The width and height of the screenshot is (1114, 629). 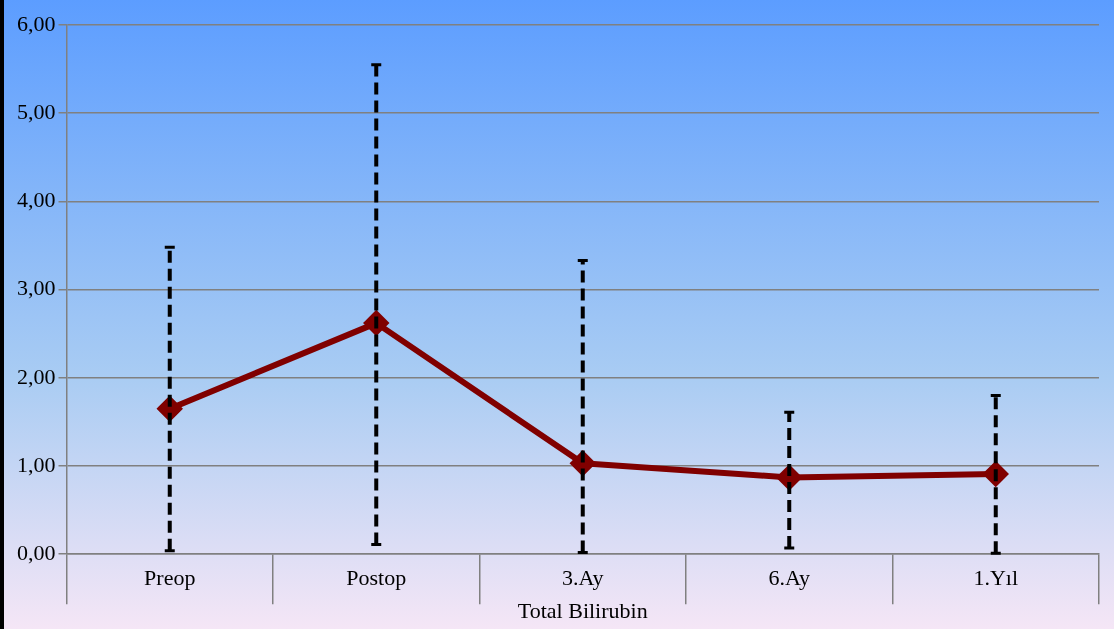 I want to click on x-tick-label: Preop, so click(x=170, y=578).